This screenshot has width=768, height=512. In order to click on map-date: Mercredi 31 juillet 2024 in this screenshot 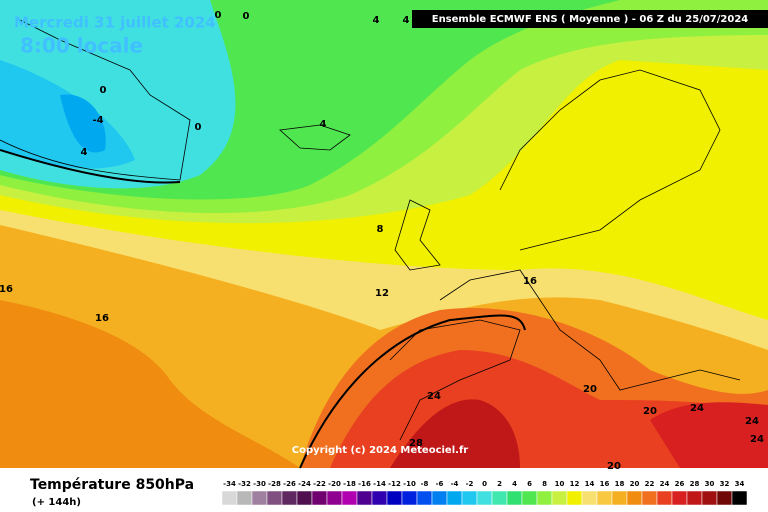, I will do `click(115, 23)`.